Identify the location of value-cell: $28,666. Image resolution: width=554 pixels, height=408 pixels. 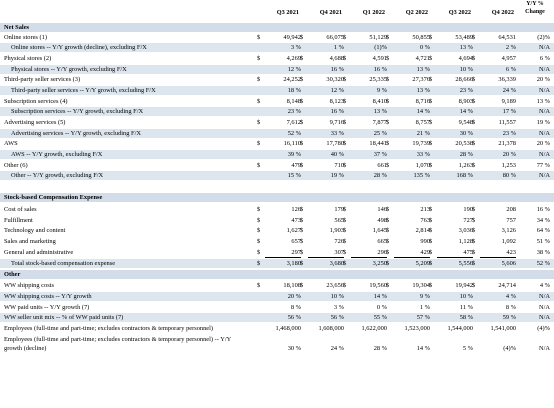
(451, 79).